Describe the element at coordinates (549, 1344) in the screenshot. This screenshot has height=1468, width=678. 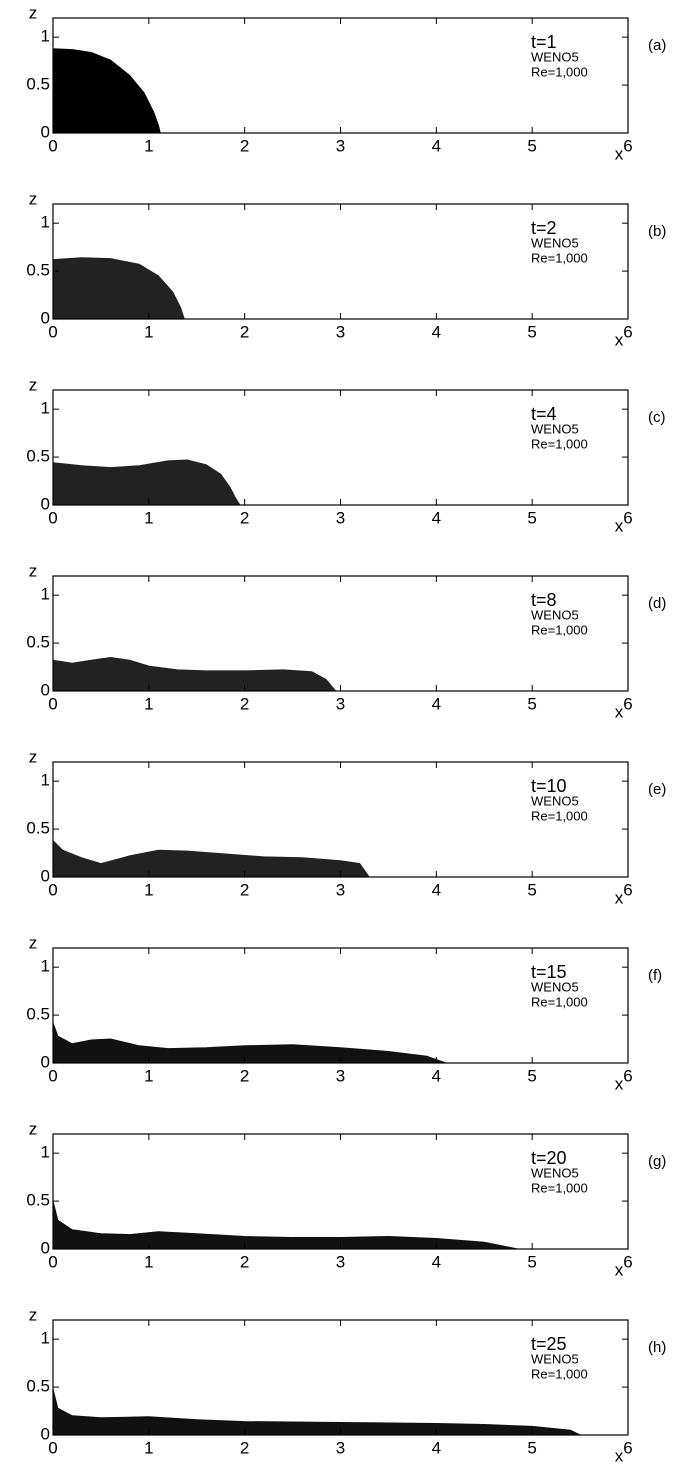
I see `annotation: t=25` at that location.